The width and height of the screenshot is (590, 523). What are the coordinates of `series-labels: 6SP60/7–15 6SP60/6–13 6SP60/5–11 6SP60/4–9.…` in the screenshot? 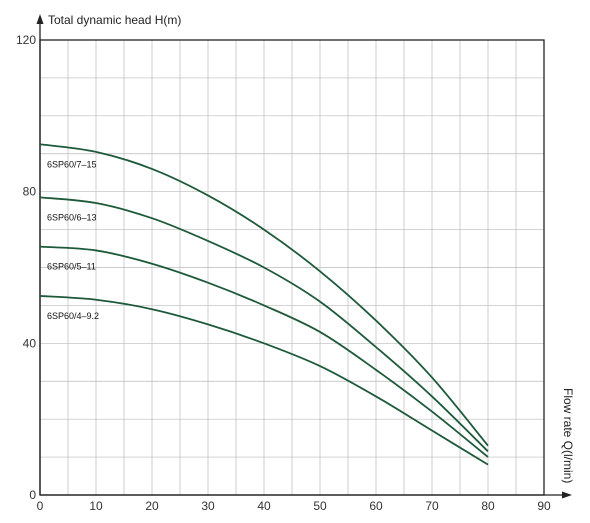 It's located at (73, 240).